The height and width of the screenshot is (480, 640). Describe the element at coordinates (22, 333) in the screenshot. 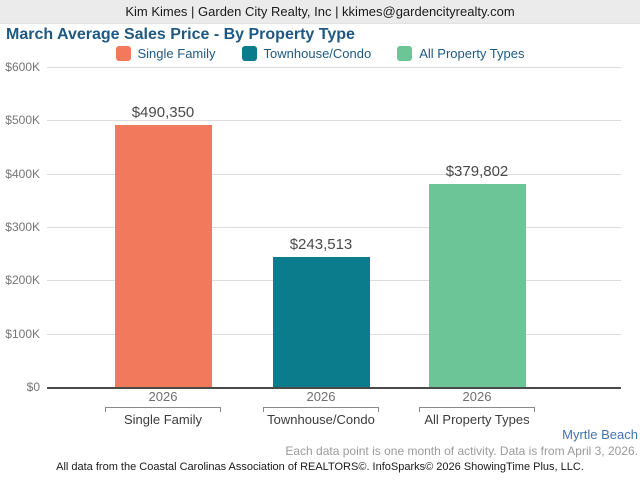

I see `y-tick-label: $100K` at that location.